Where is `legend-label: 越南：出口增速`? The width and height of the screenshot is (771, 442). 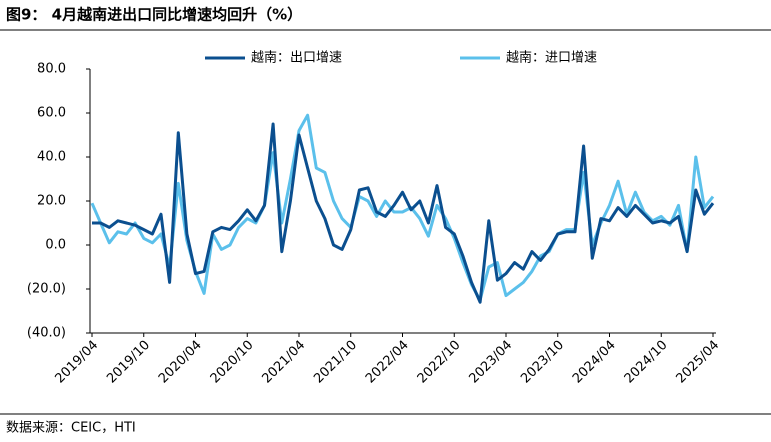
legend-label: 越南：出口增速 is located at coordinates (296, 58).